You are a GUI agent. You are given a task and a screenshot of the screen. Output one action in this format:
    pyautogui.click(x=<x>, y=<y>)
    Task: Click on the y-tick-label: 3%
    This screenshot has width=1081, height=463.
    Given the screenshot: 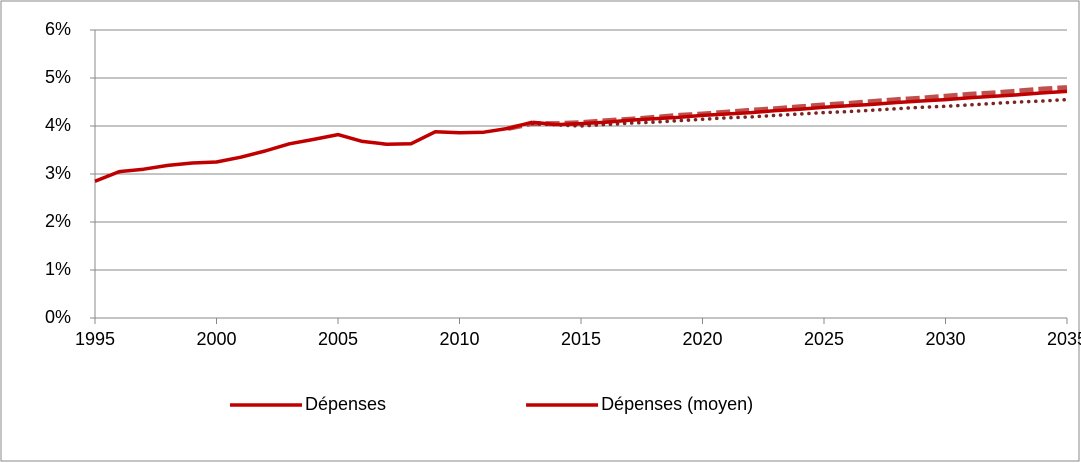 What is the action you would take?
    pyautogui.click(x=58, y=173)
    